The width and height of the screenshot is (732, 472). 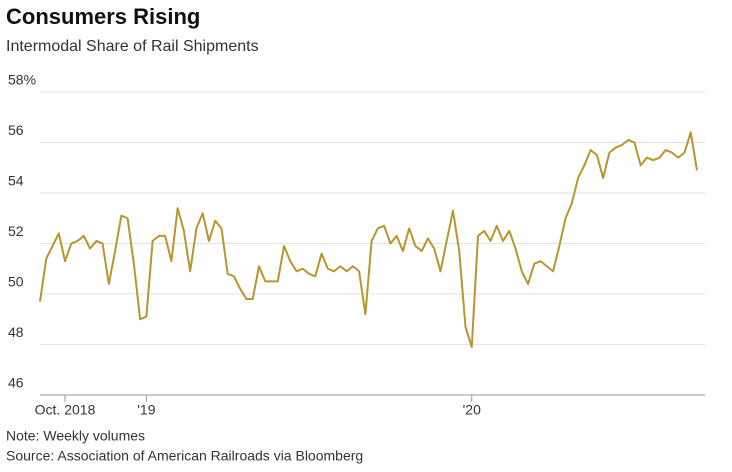 What do you see at coordinates (16, 383) in the screenshot?
I see `y-tick-label: 46` at bounding box center [16, 383].